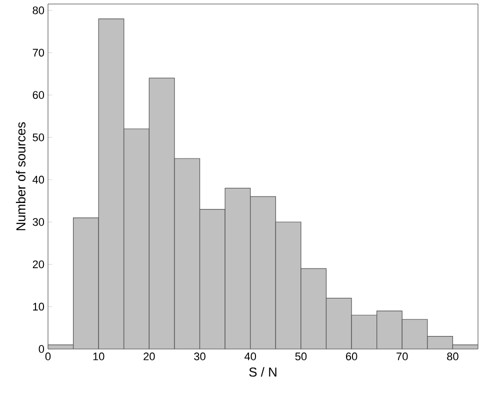 Image resolution: width=480 pixels, height=397 pixels. I want to click on y-tick-label: 70, so click(38, 52).